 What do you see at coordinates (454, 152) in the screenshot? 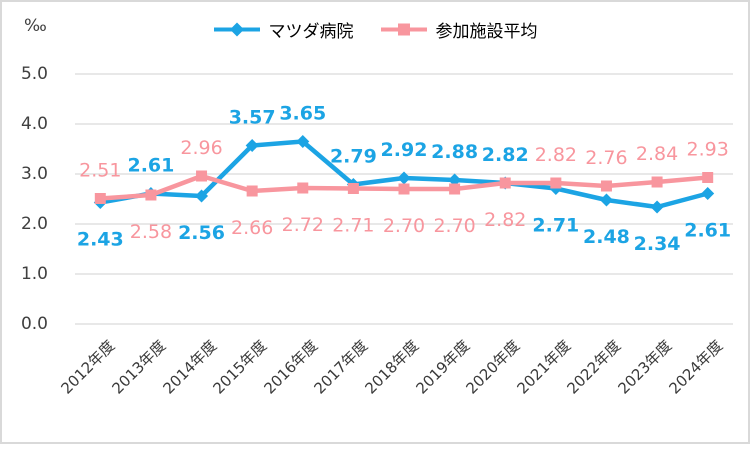
I see `data-label-series-0: 2.88` at bounding box center [454, 152].